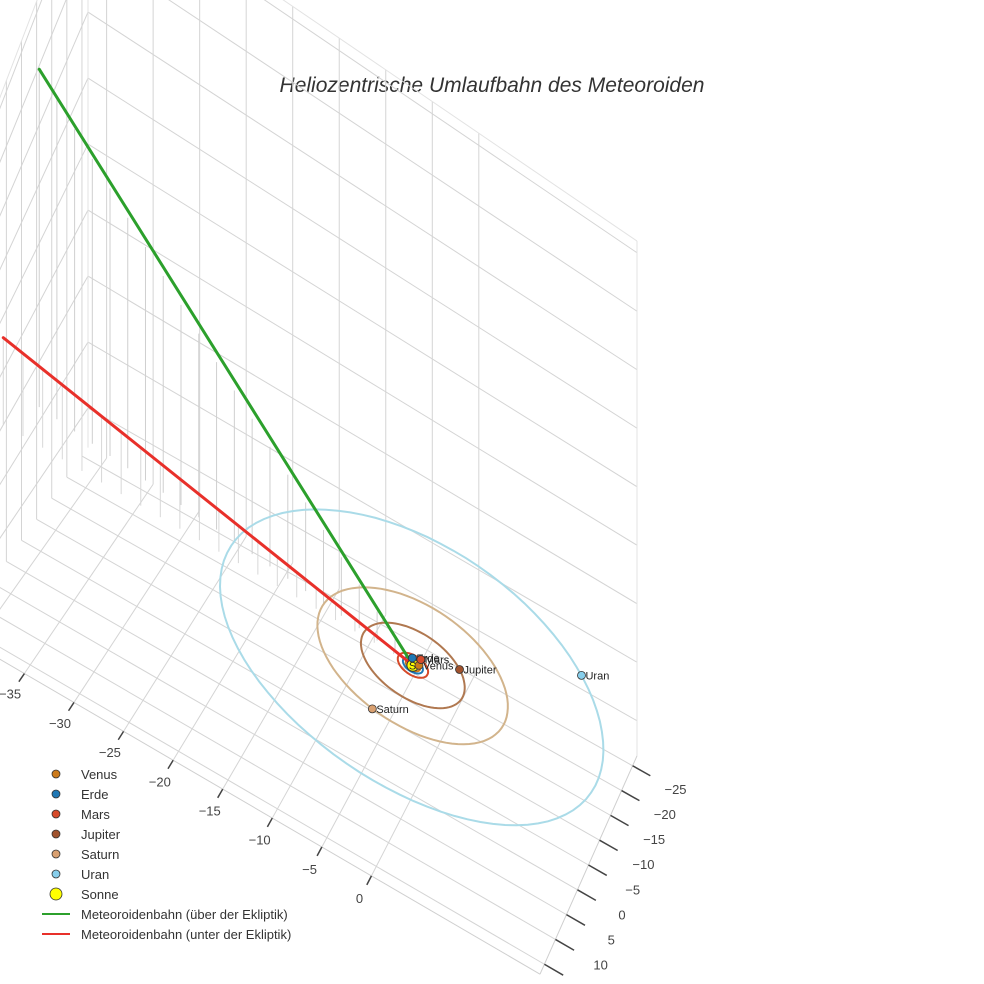 Image resolution: width=984 pixels, height=984 pixels. Describe the element at coordinates (665, 814) in the screenshot. I see `y-axis-tick-label: −20` at that location.